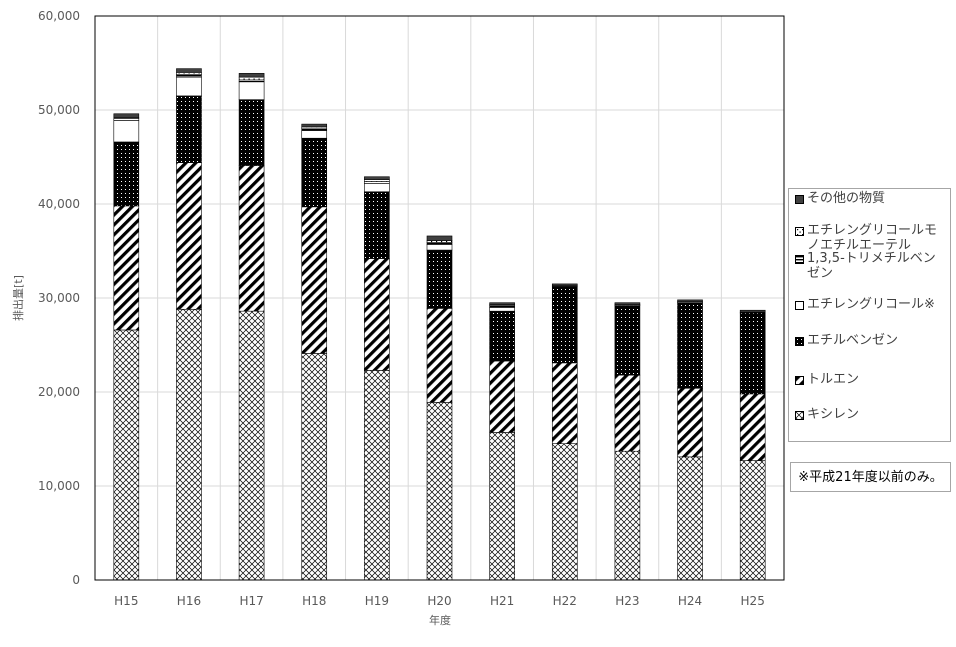  I want to click on x-tick-label: H21, so click(502, 601).